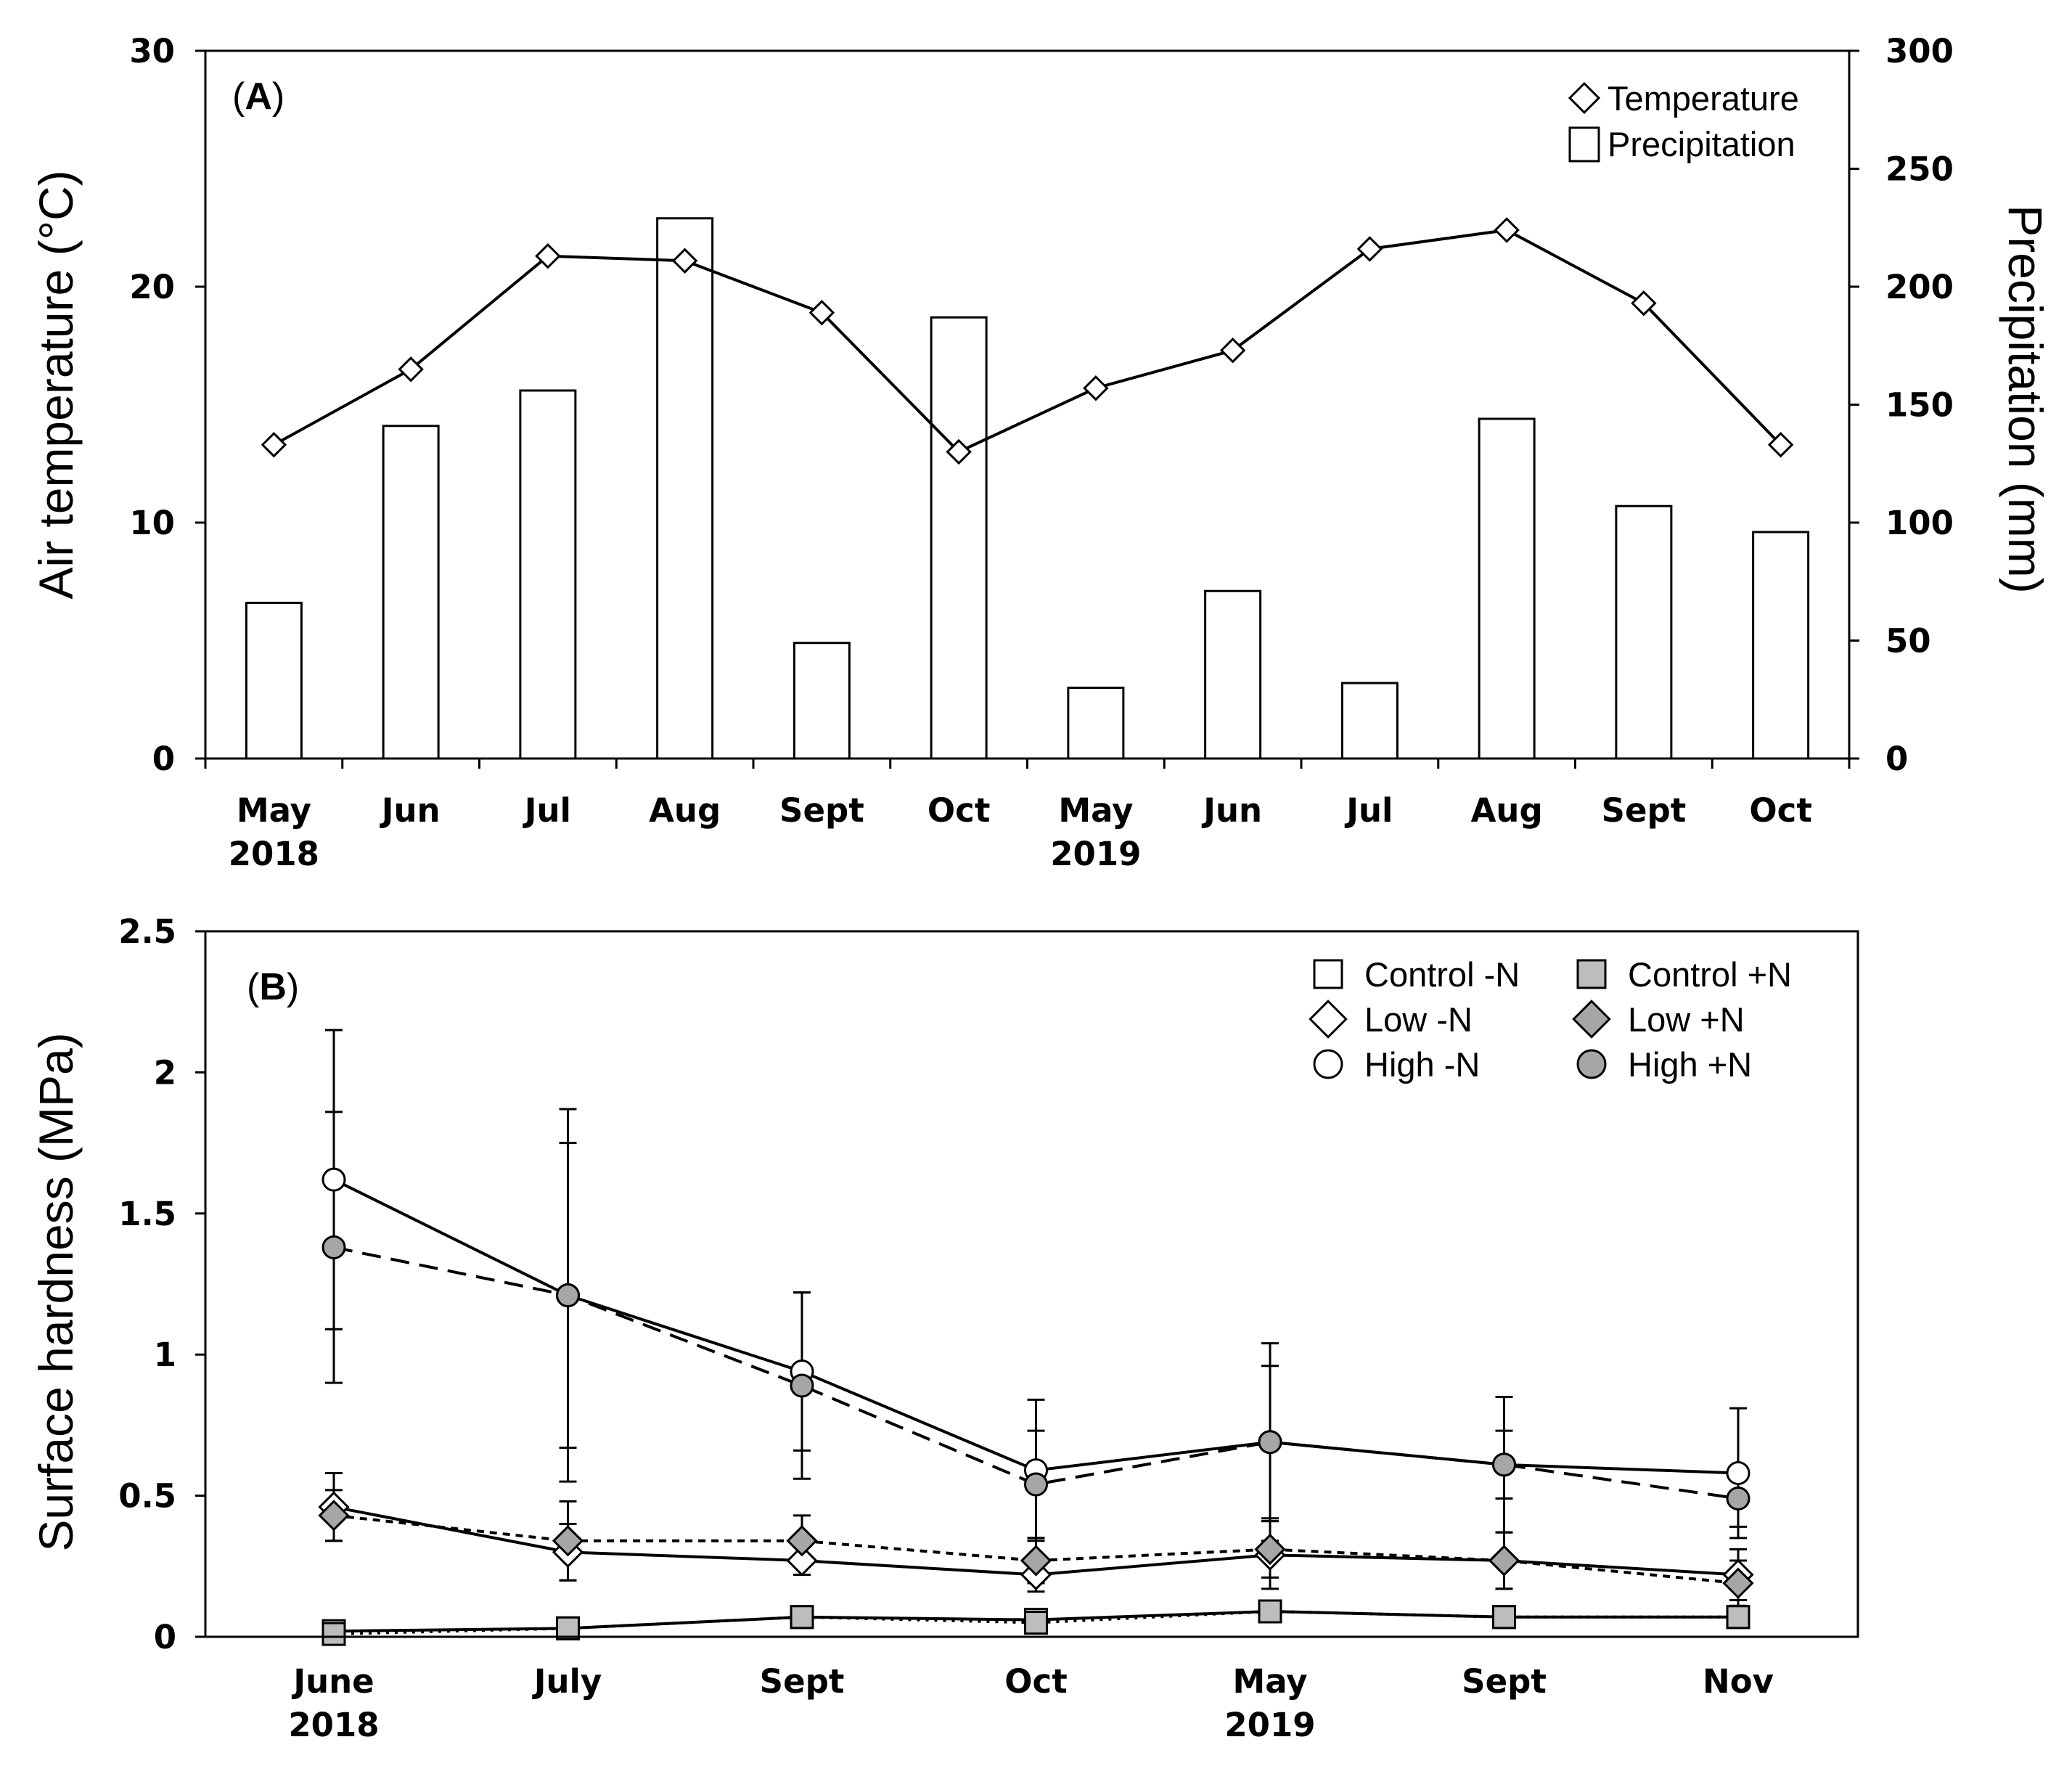 Image resolution: width=2072 pixels, height=1766 pixels. I want to click on temperature-line, so click(1028, 341).